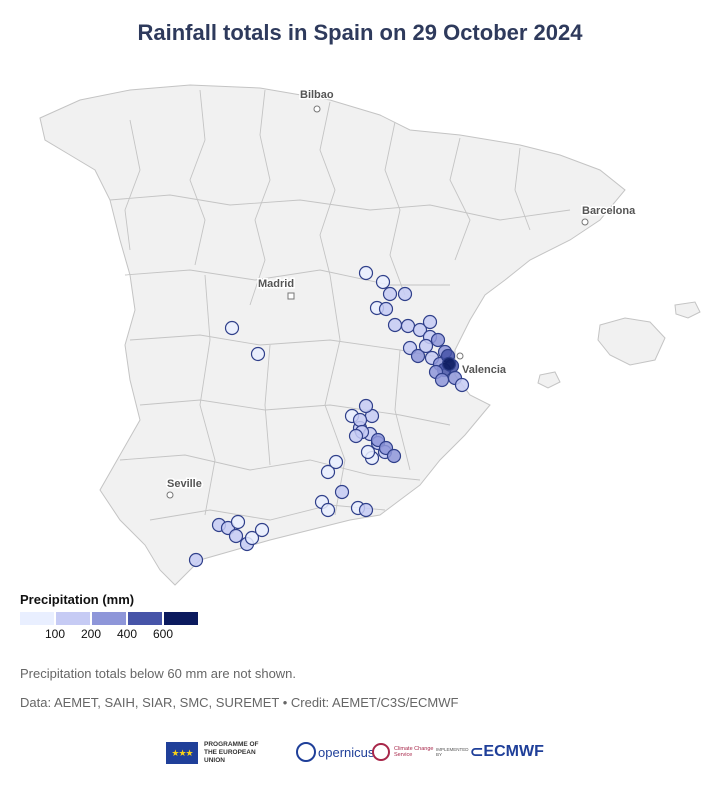 The image size is (720, 801). What do you see at coordinates (306, 752) in the screenshot?
I see `copernicus-icon` at bounding box center [306, 752].